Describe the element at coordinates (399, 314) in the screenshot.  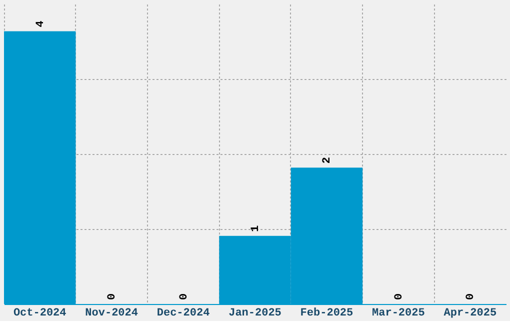
I see `x-tick-label: Mar-2025` at that location.